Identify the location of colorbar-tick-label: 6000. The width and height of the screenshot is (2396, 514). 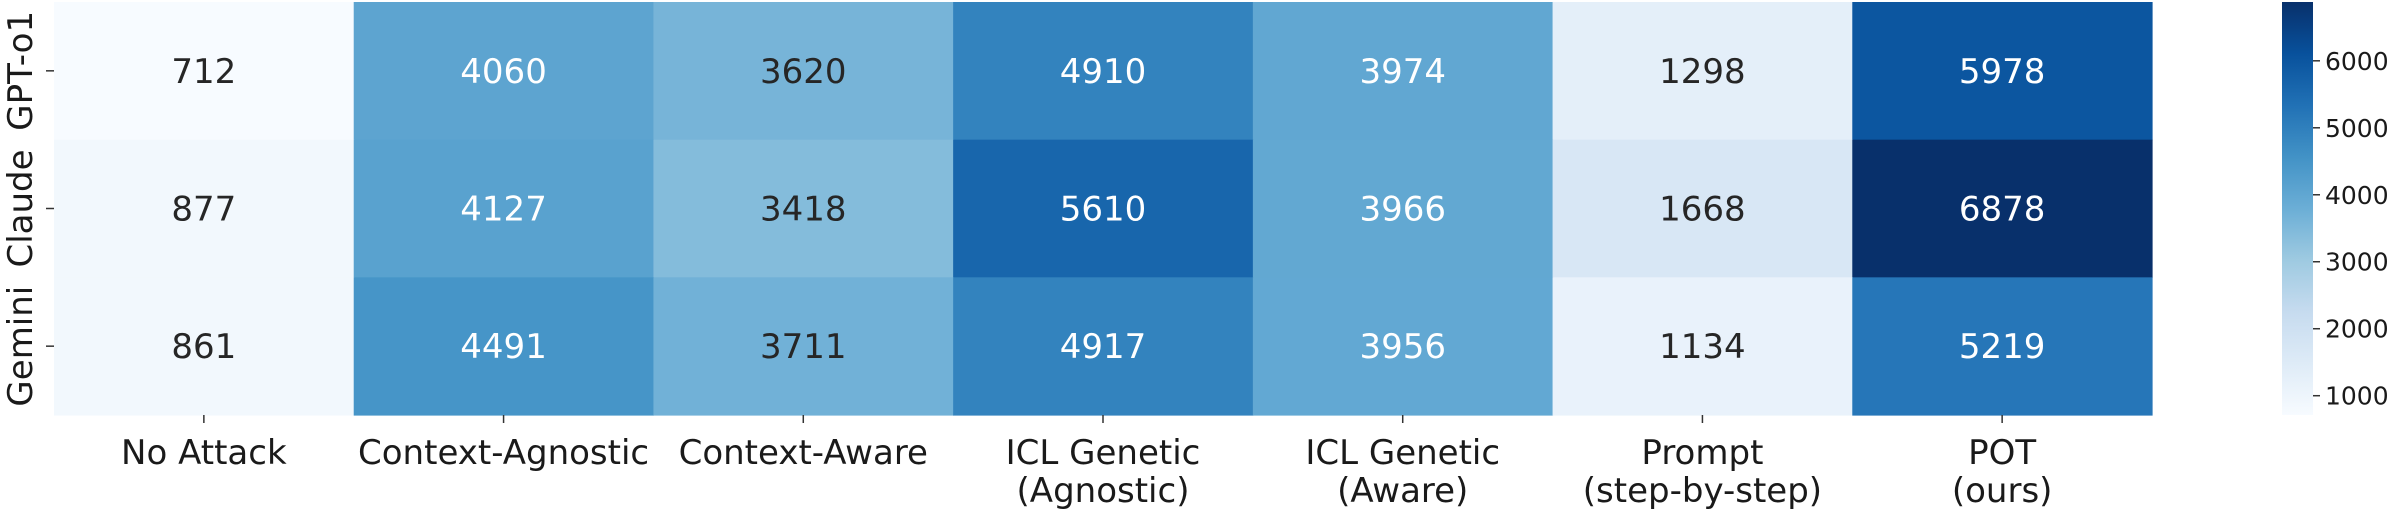
(2357, 61).